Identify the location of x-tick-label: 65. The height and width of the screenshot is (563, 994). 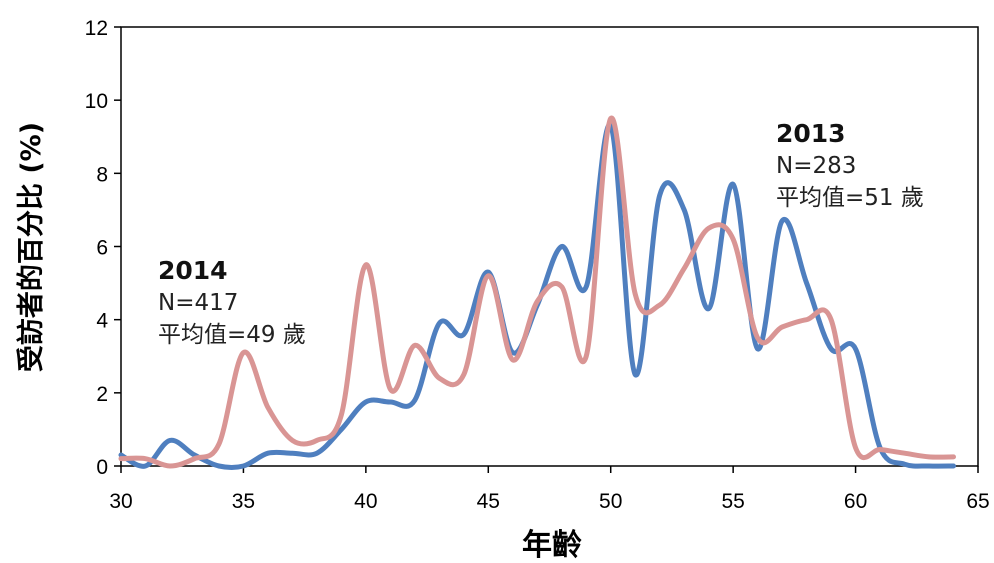
(977, 501).